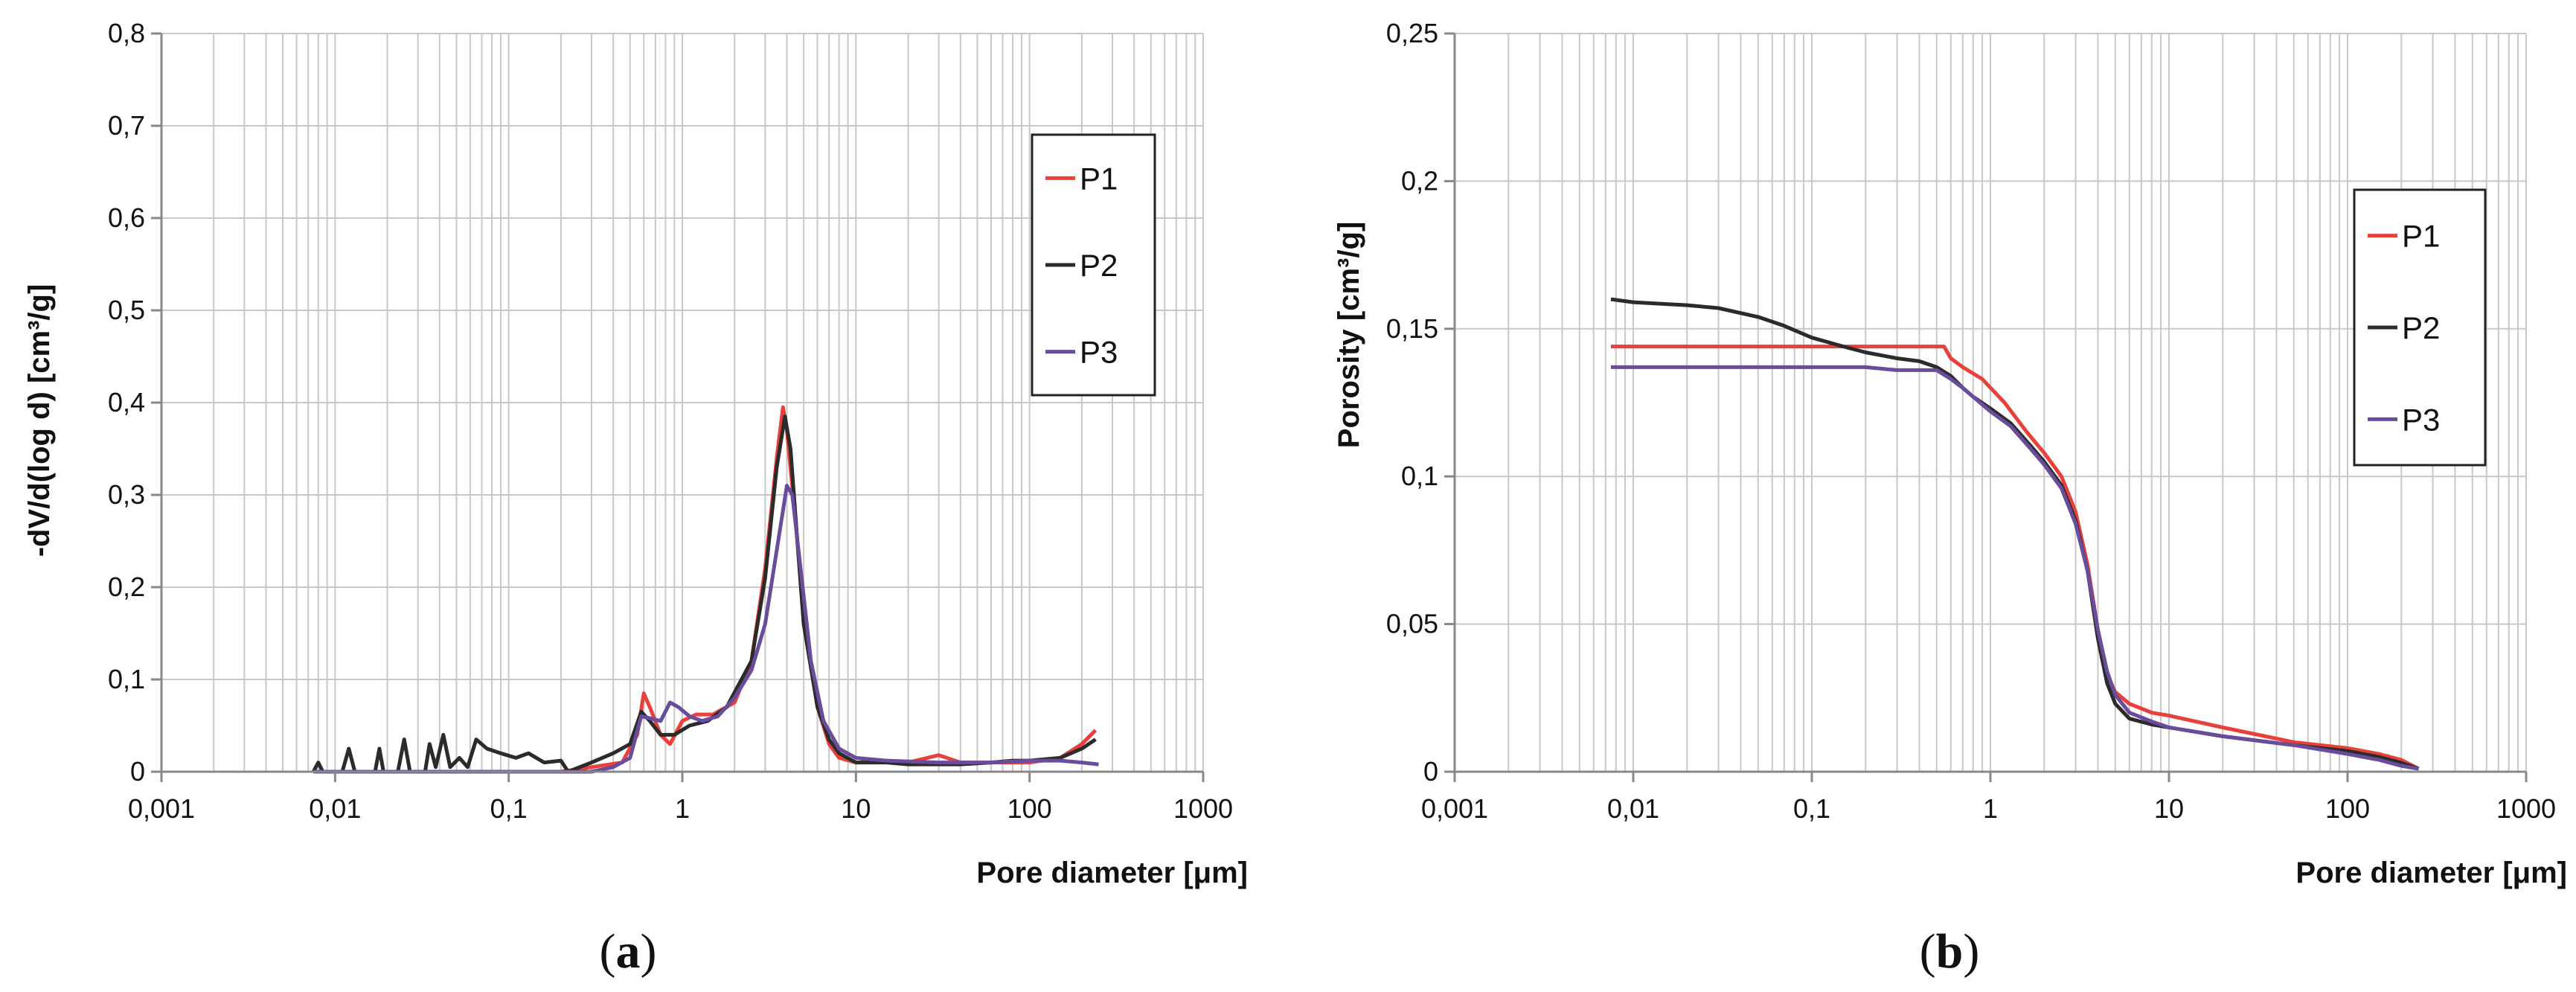 This screenshot has height=992, width=2576. I want to click on panel-label-a: (a), so click(628, 951).